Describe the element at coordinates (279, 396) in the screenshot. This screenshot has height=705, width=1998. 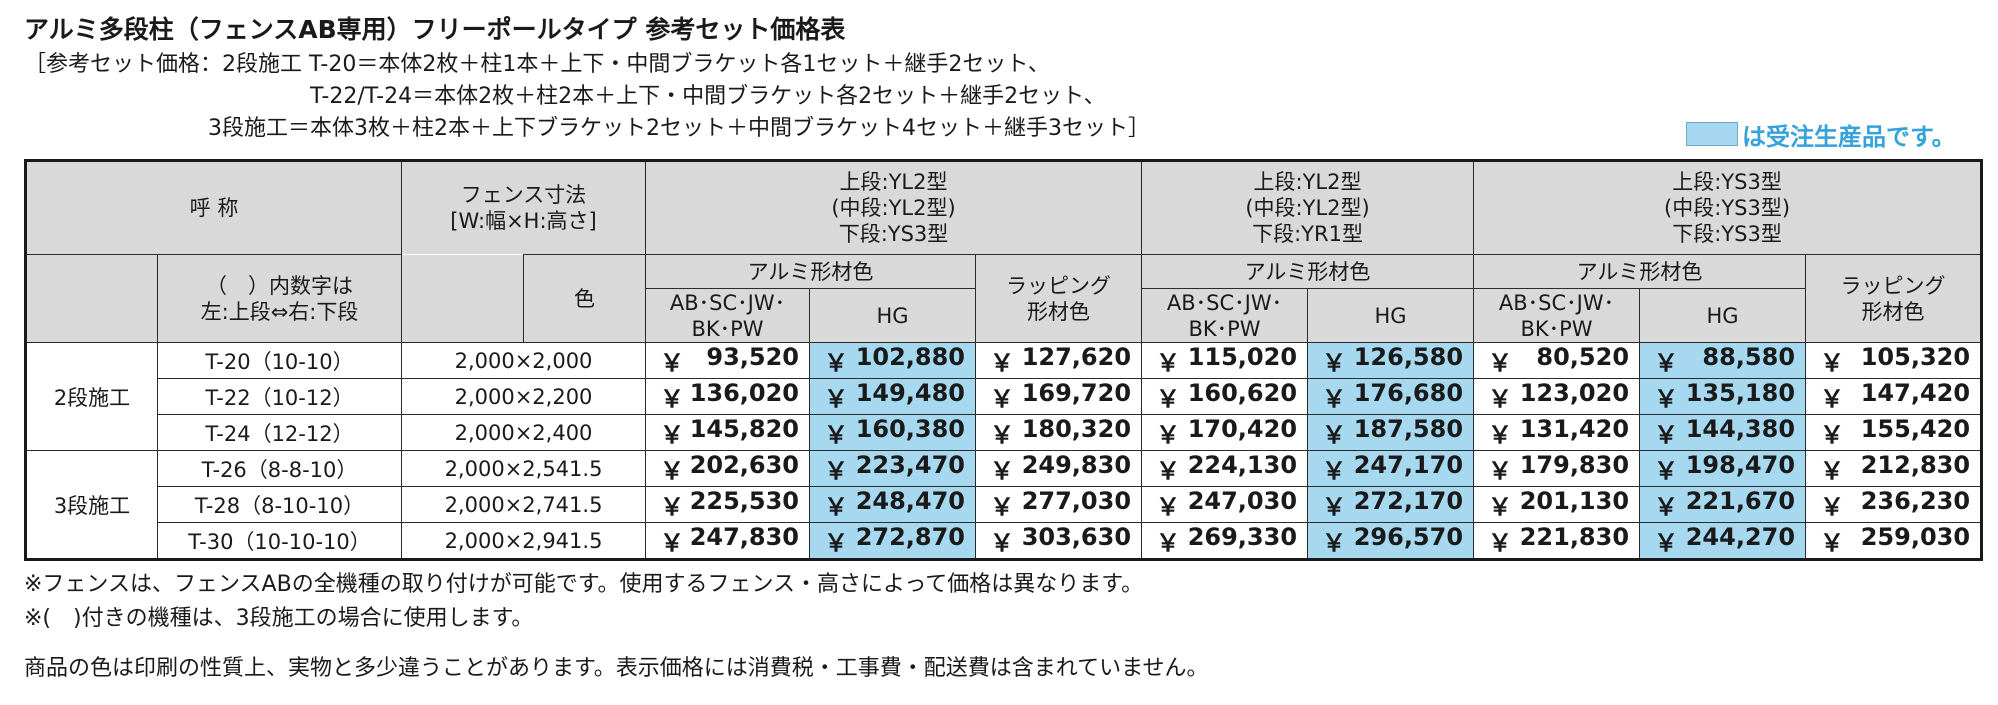
I see `model-cell: T-22（10-12）` at that location.